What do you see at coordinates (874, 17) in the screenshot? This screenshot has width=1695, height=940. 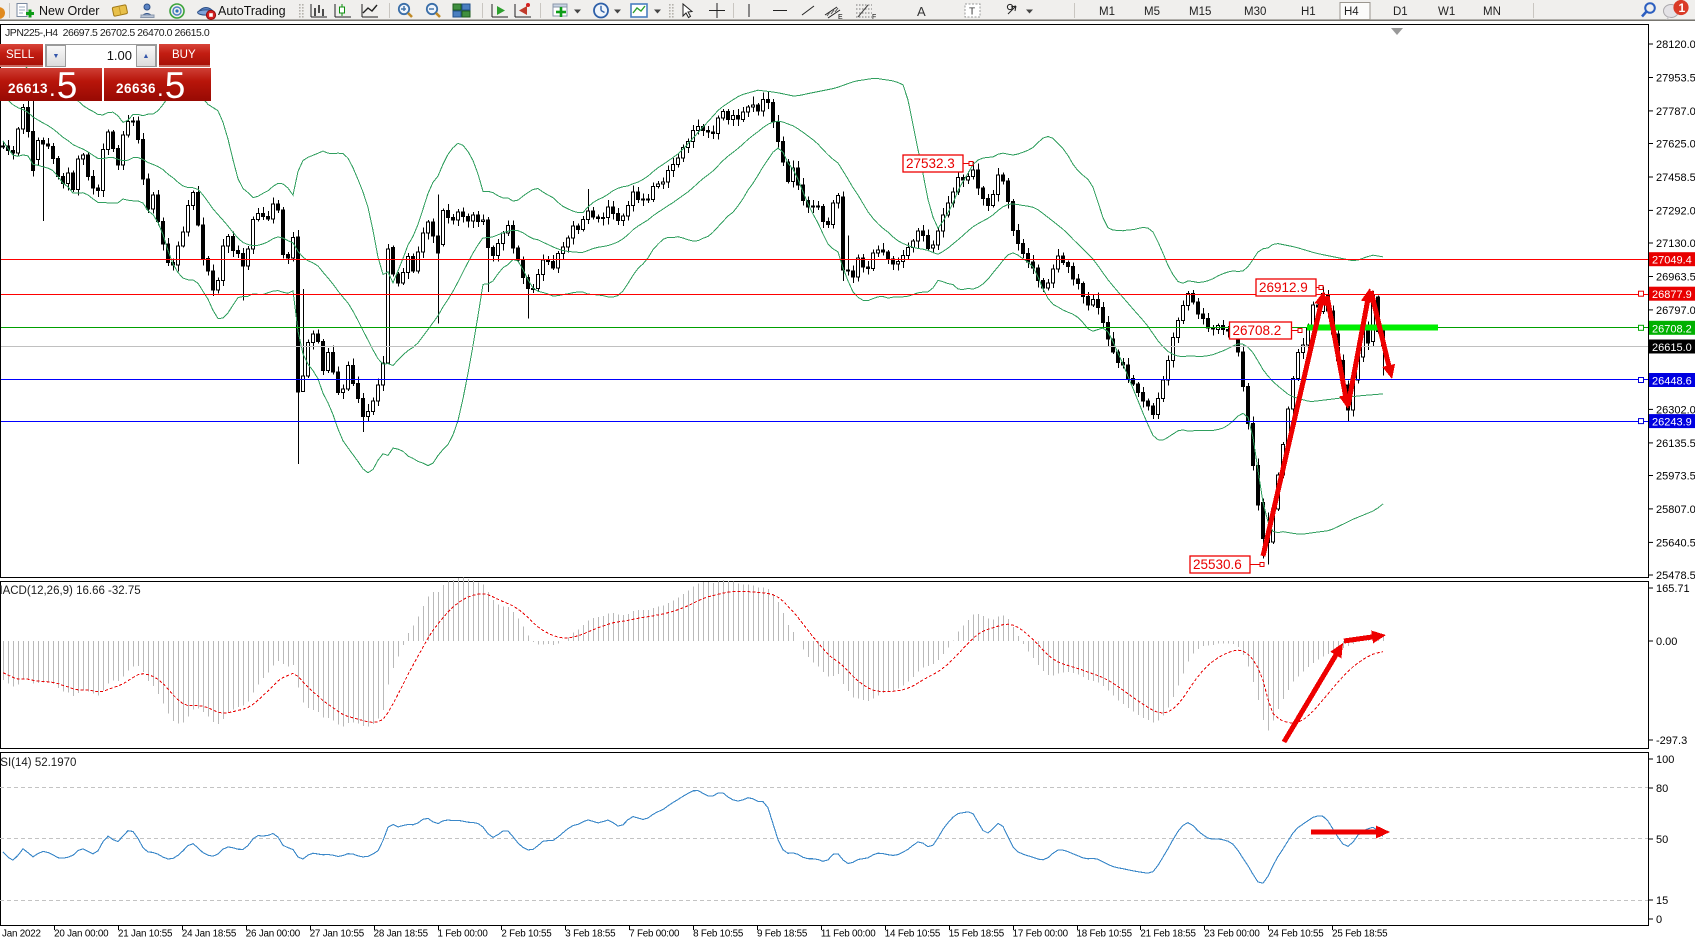 I see `svg-text: F` at bounding box center [874, 17].